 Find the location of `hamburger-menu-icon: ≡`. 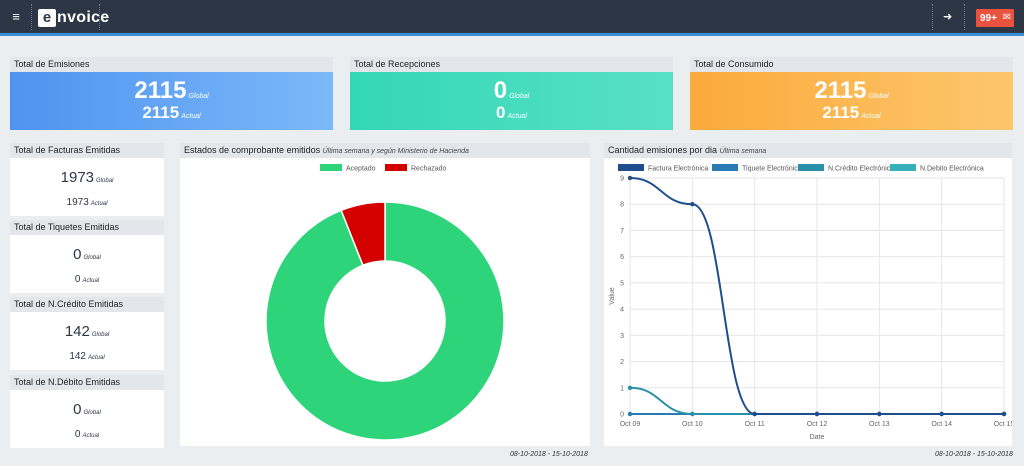

hamburger-menu-icon: ≡ is located at coordinates (16, 16).